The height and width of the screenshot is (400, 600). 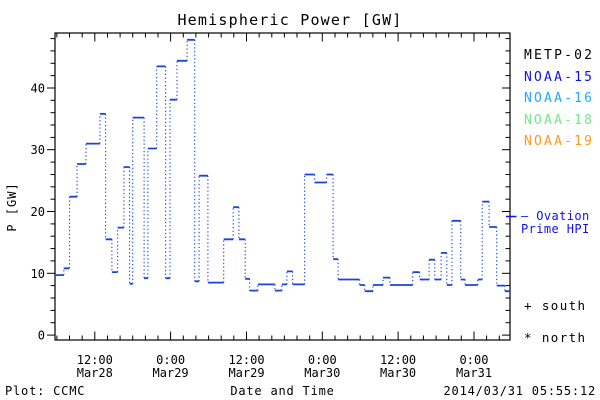 I want to click on svg-text: Mar31, so click(x=474, y=373).